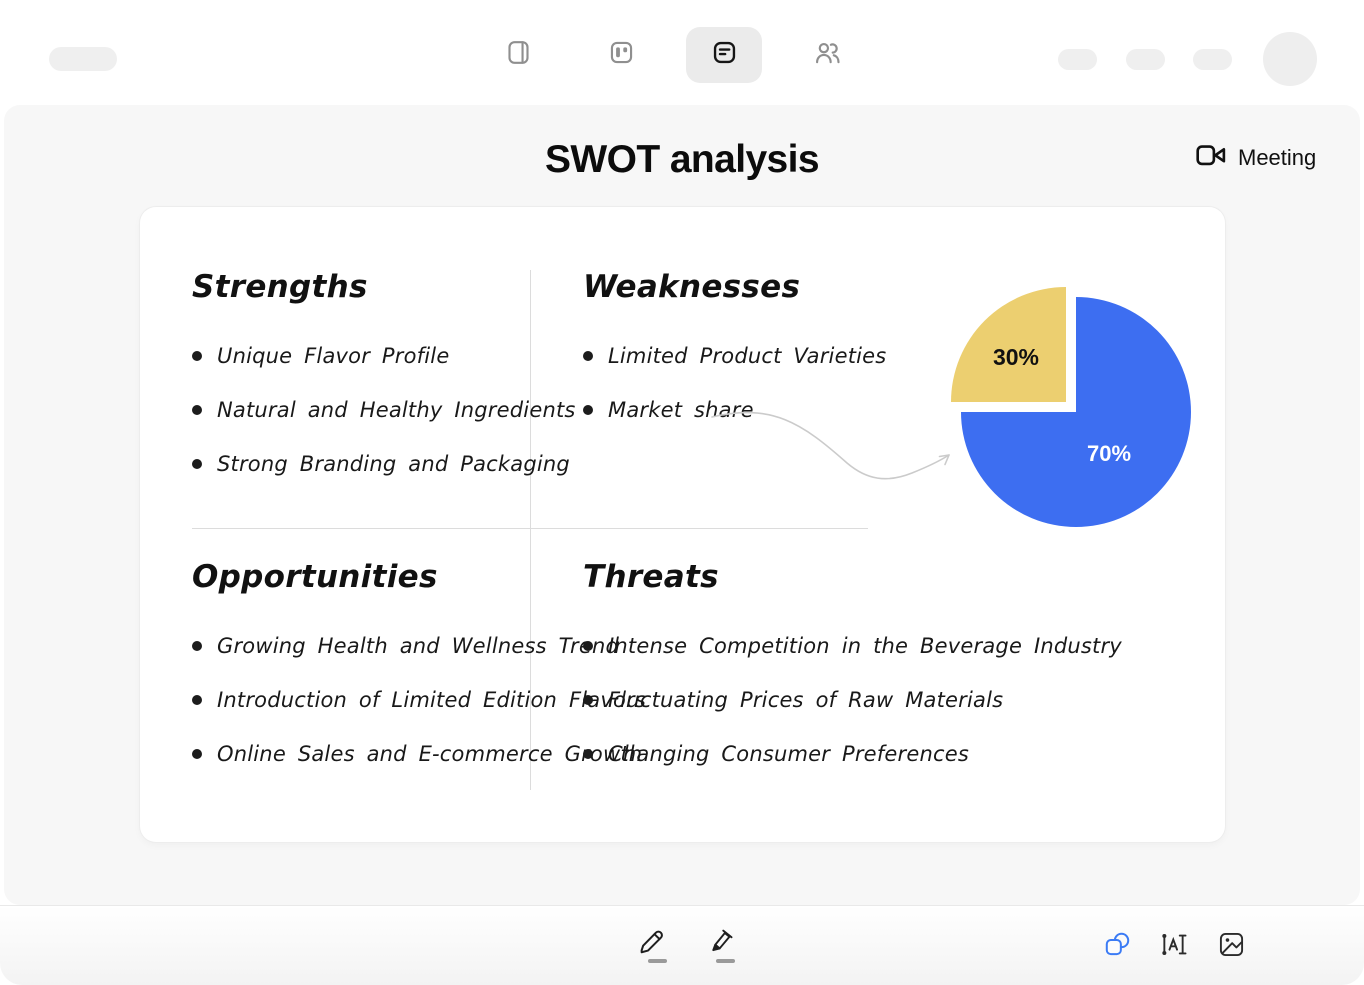  What do you see at coordinates (776, 754) in the screenshot?
I see `list-item: Changing Consumer Preferences` at bounding box center [776, 754].